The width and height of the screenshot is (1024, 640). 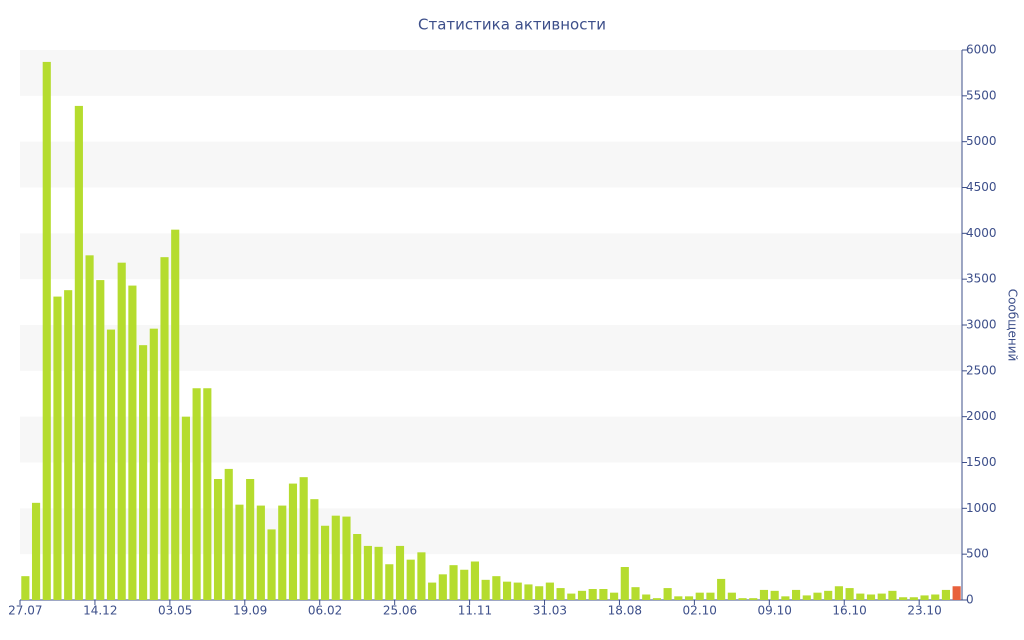 What do you see at coordinates (981, 279) in the screenshot?
I see `y-tick-label: 3500` at bounding box center [981, 279].